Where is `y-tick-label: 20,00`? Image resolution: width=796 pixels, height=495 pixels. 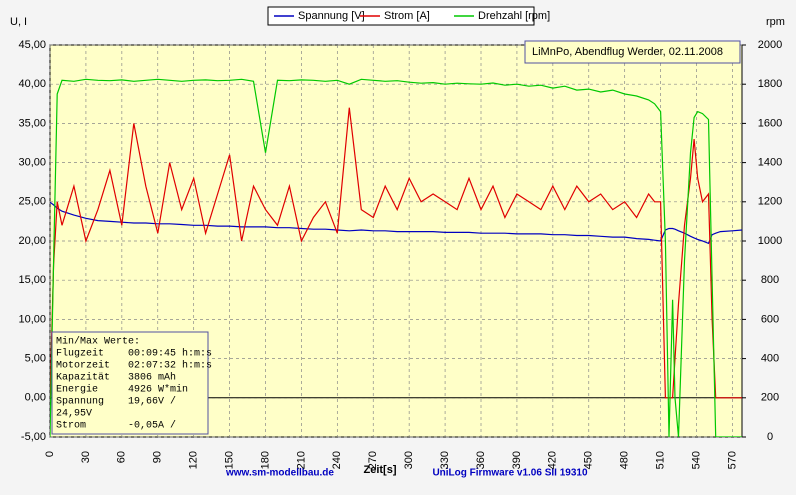 y-tick-label: 20,00 is located at coordinates (32, 241).